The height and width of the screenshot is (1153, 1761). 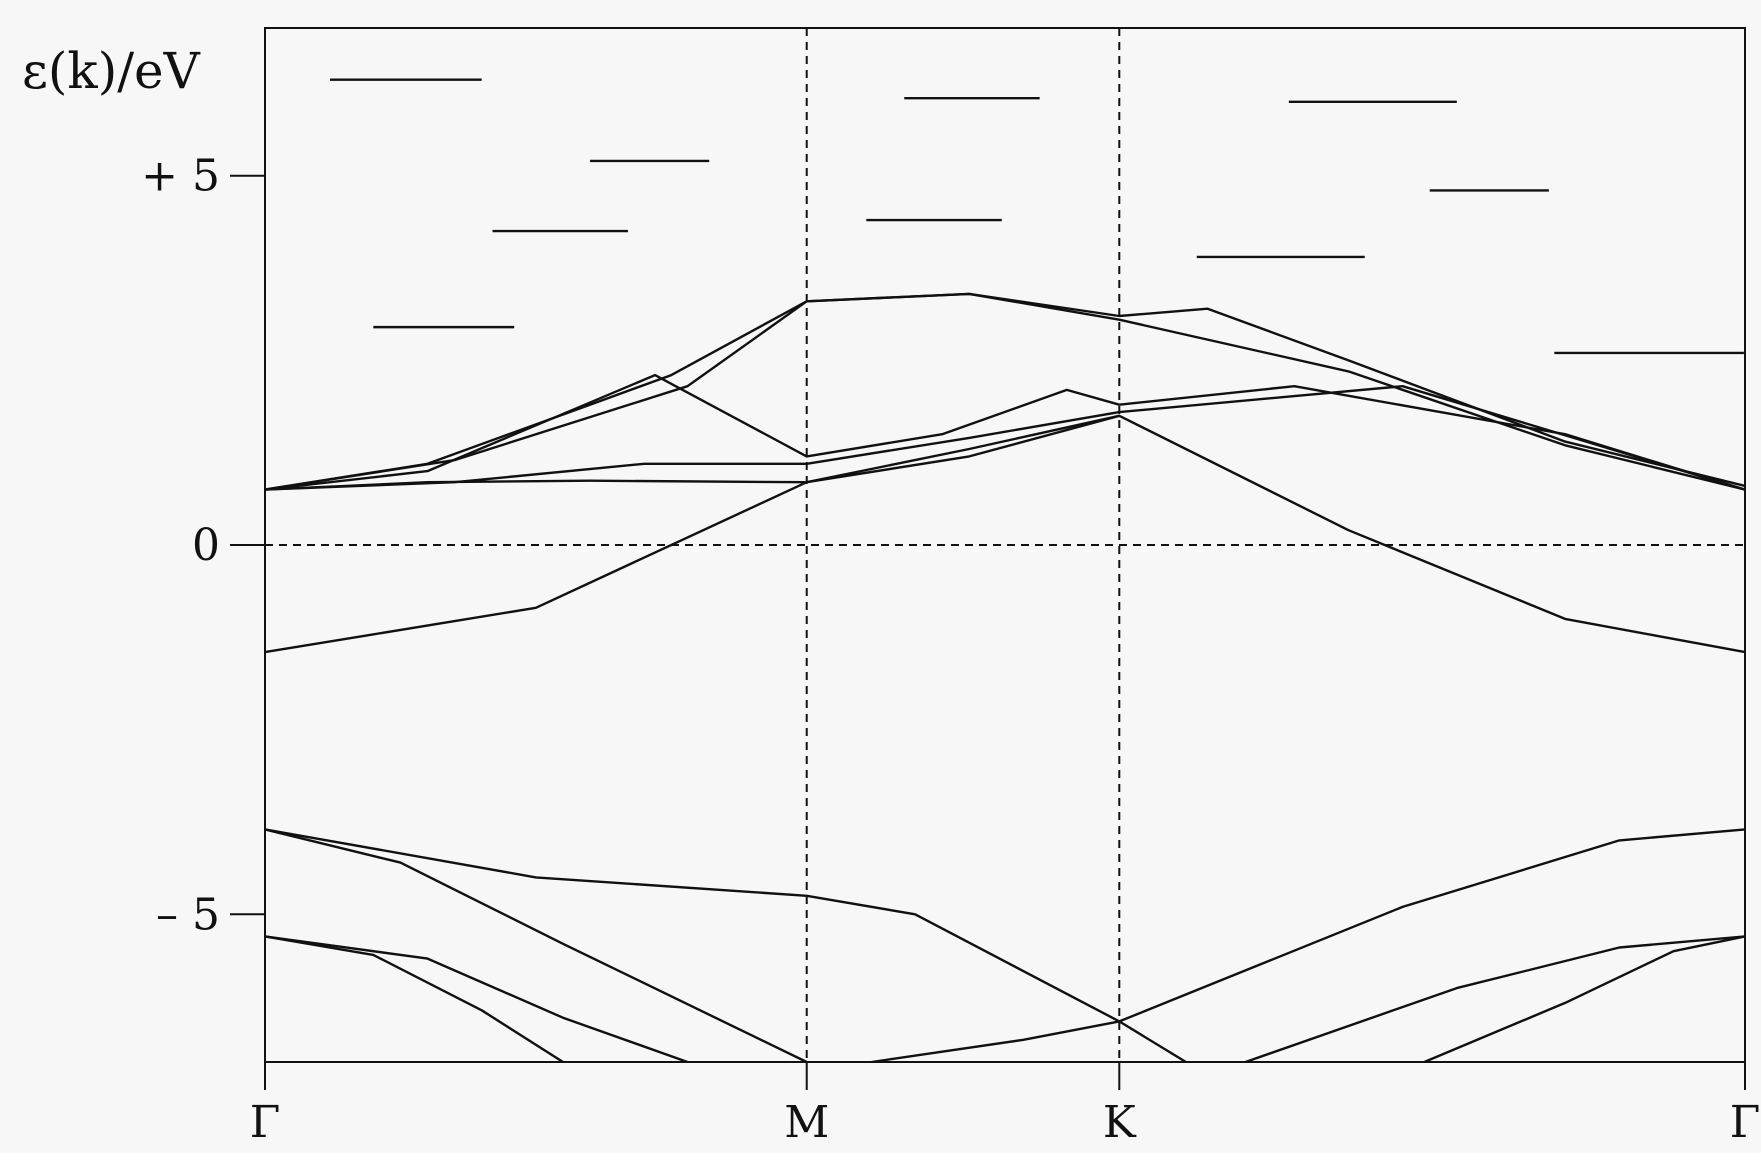 I want to click on x-tick-label: K, so click(x=1120, y=1122).